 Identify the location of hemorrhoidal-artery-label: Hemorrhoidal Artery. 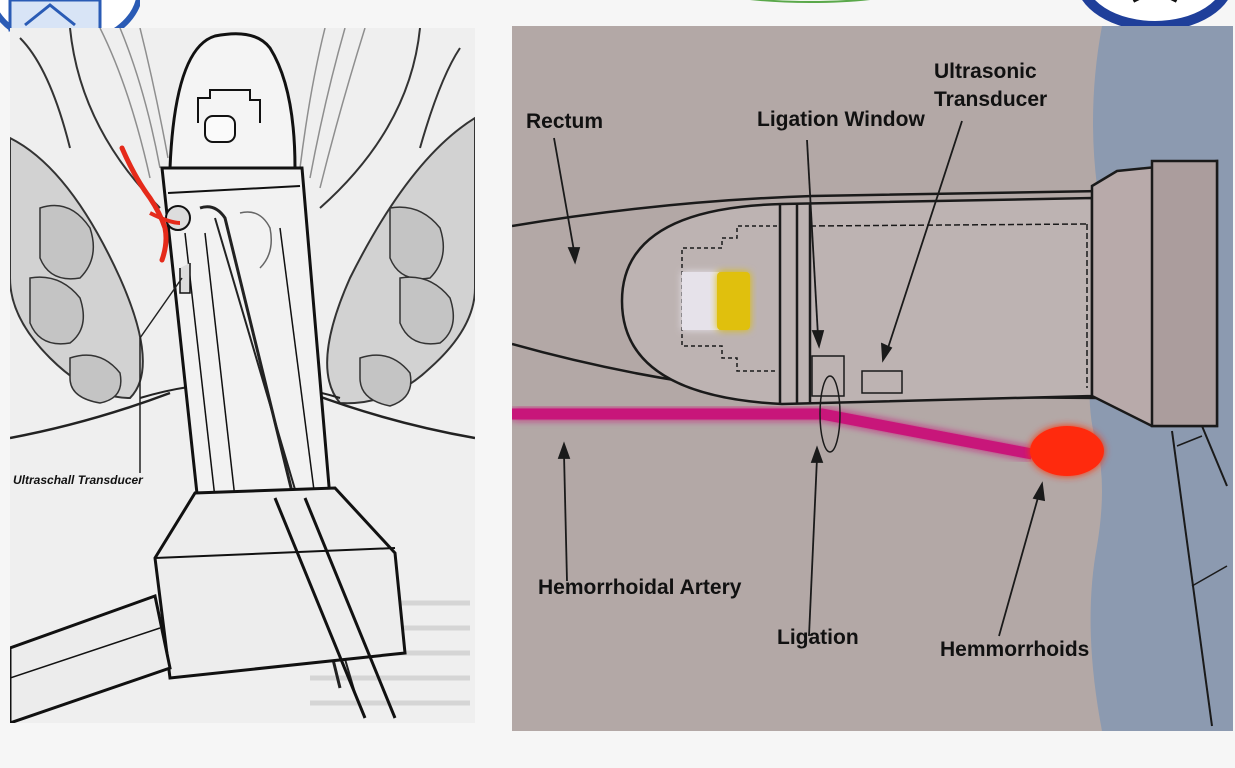
(640, 587).